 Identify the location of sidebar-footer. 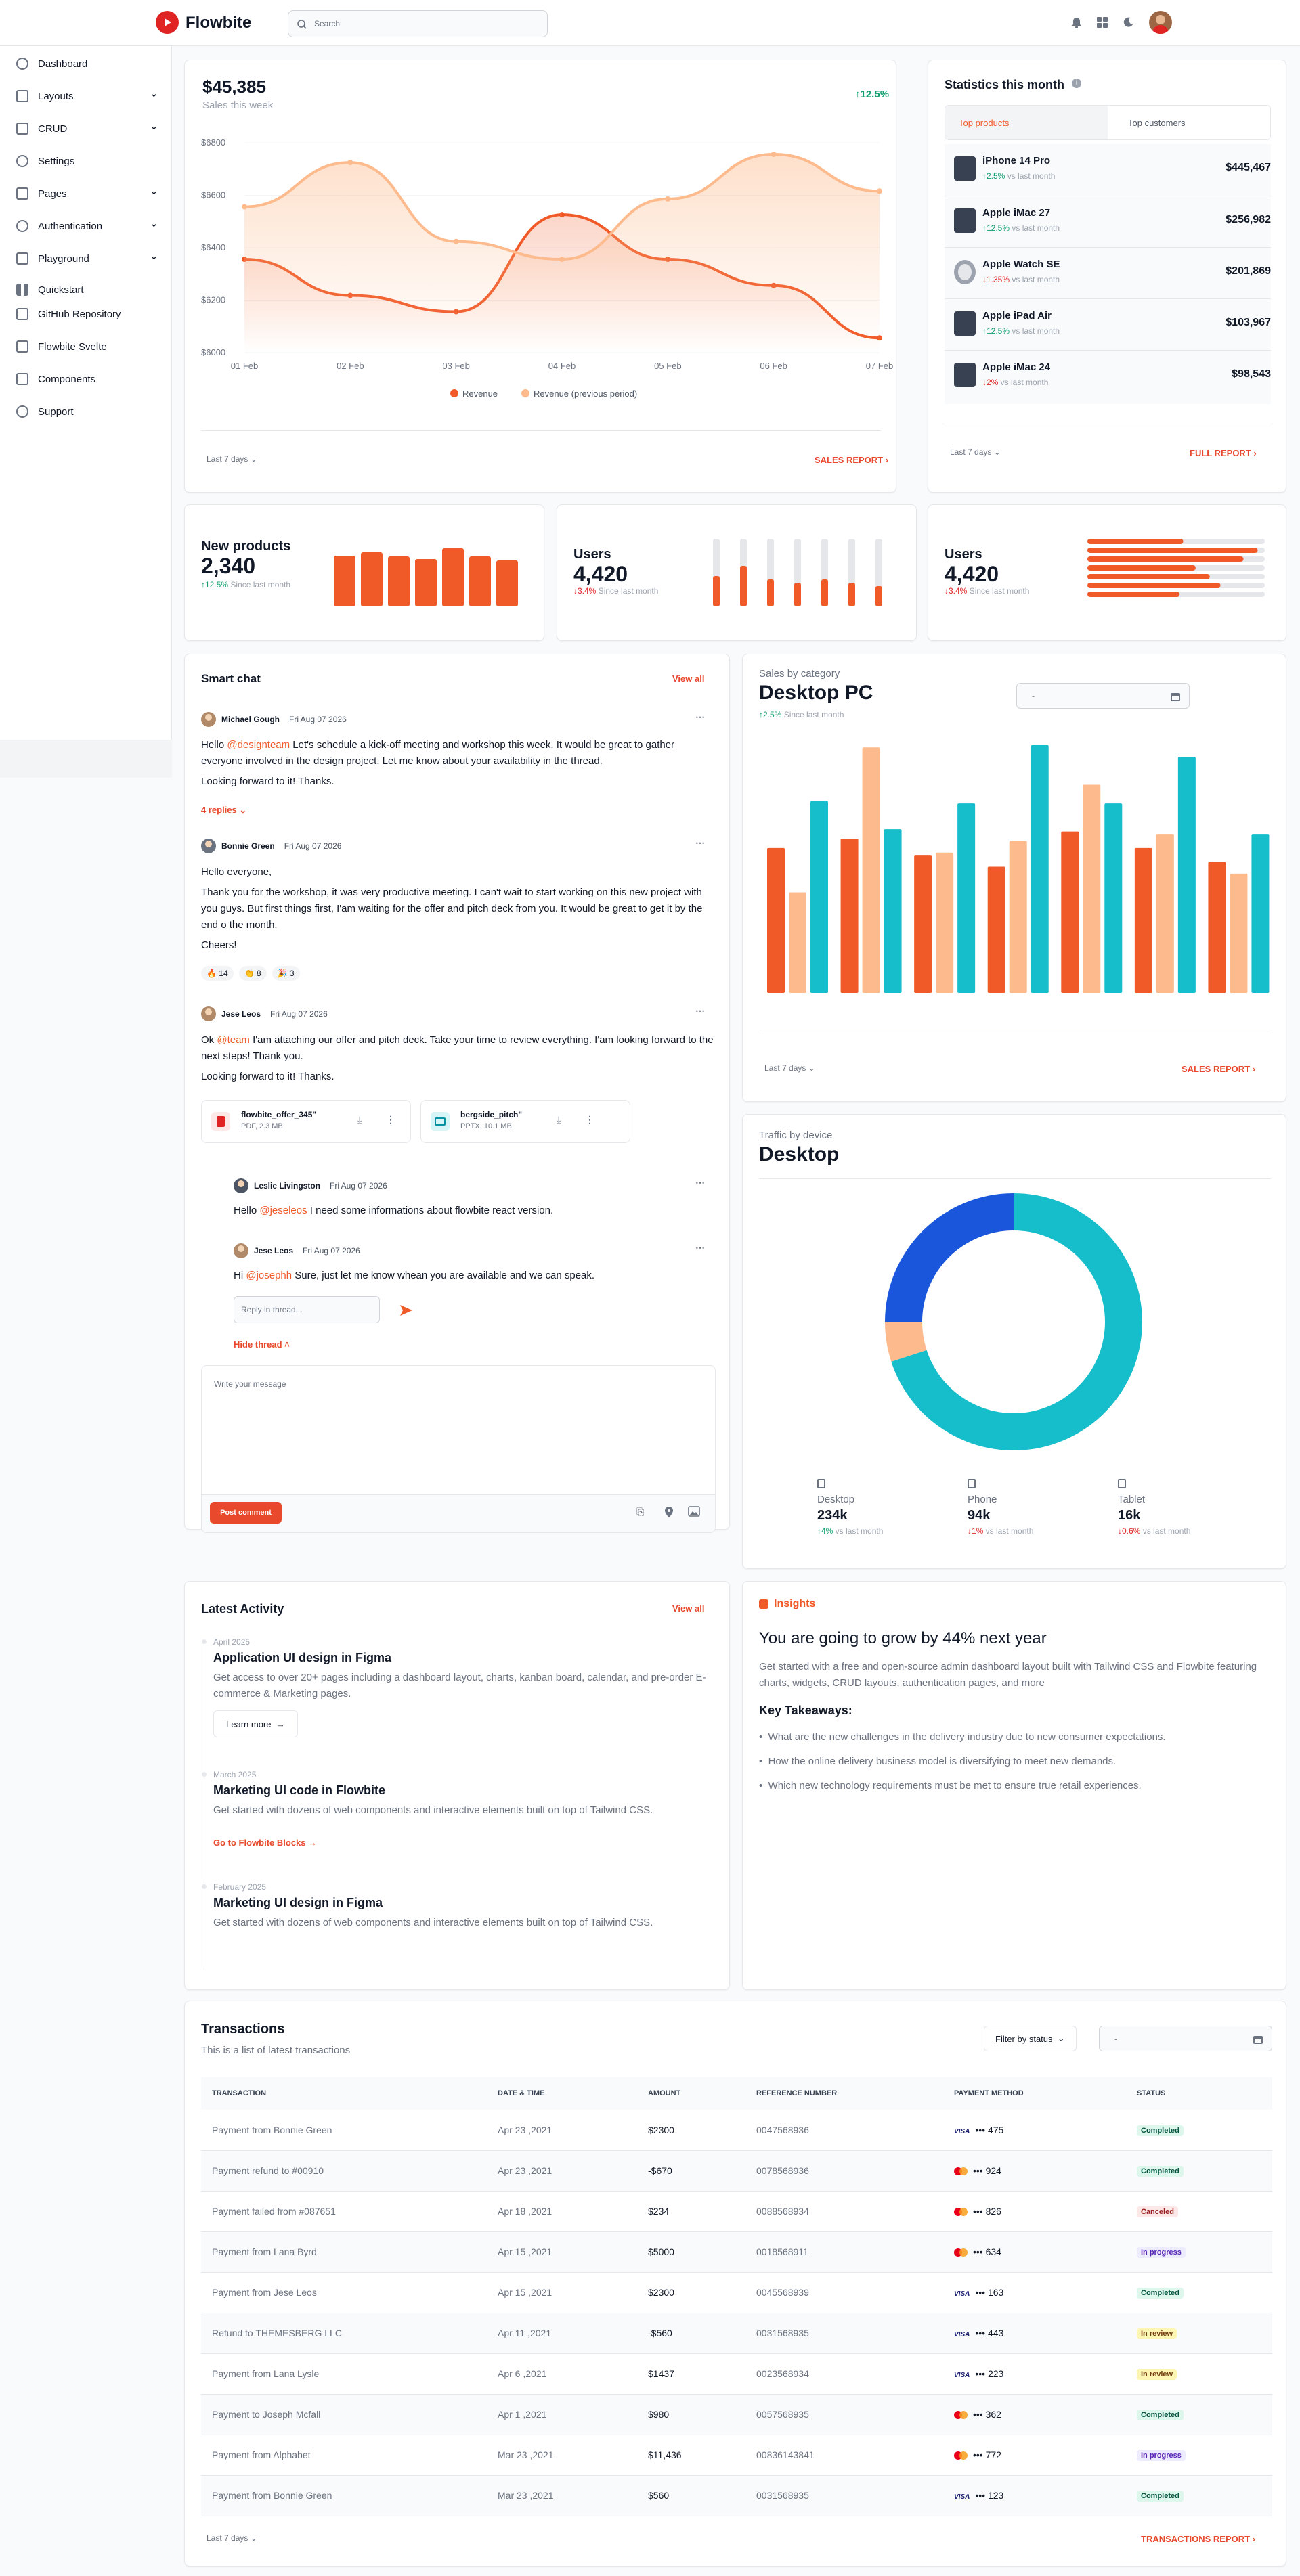
(86, 759).